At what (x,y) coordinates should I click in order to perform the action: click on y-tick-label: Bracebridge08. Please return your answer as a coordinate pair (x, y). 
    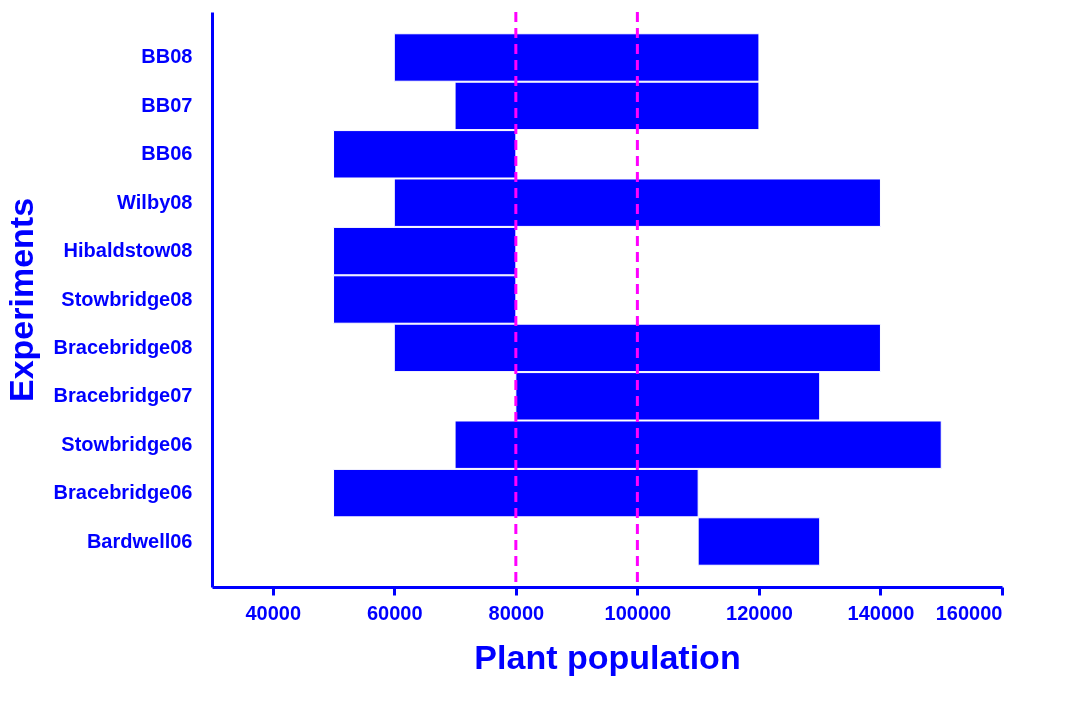
    Looking at the image, I should click on (123, 346).